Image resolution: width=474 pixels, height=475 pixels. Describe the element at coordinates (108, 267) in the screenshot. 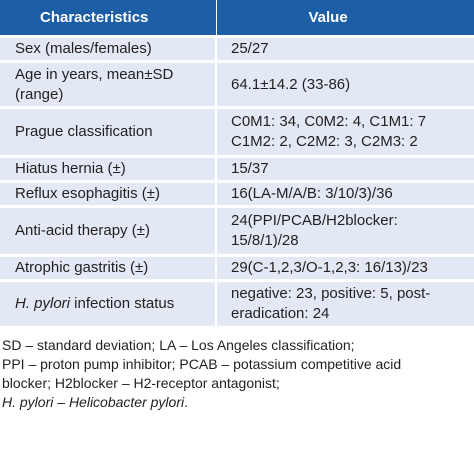

I see `row-characteristic: Atrophic gastritis (±)` at that location.